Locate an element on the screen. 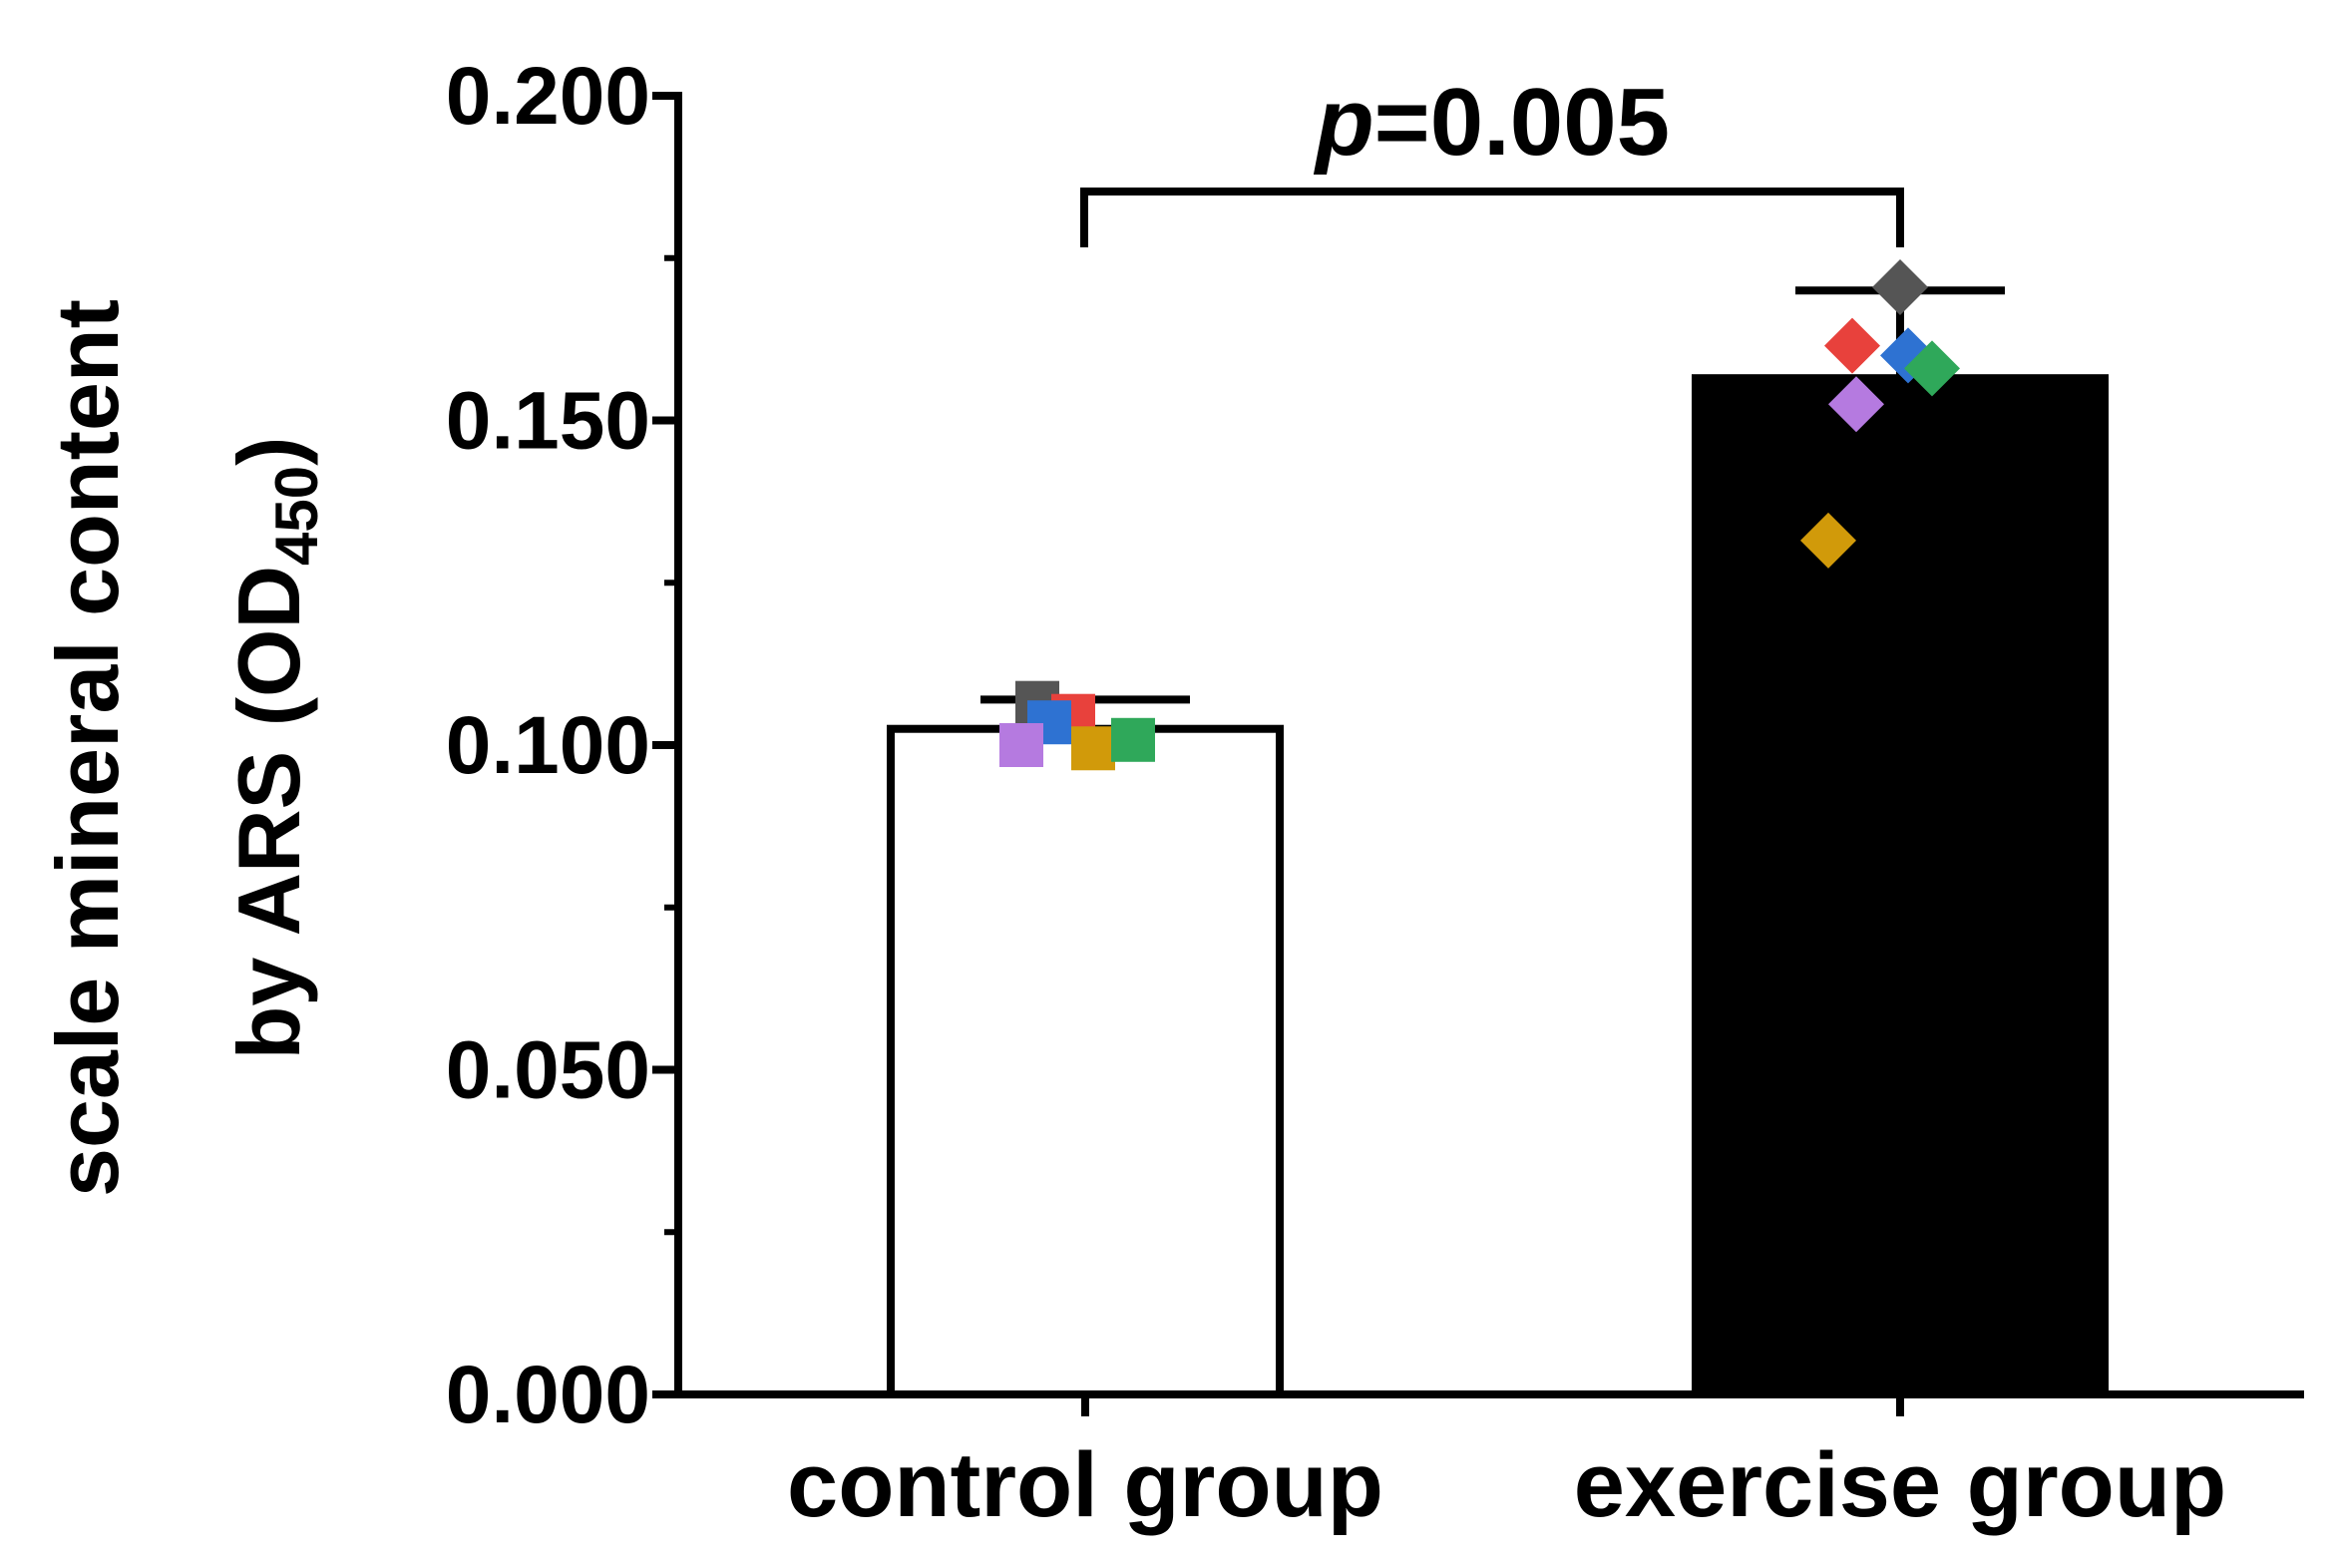 The image size is (2338, 1568). significance-bracket is located at coordinates (1492, 218).